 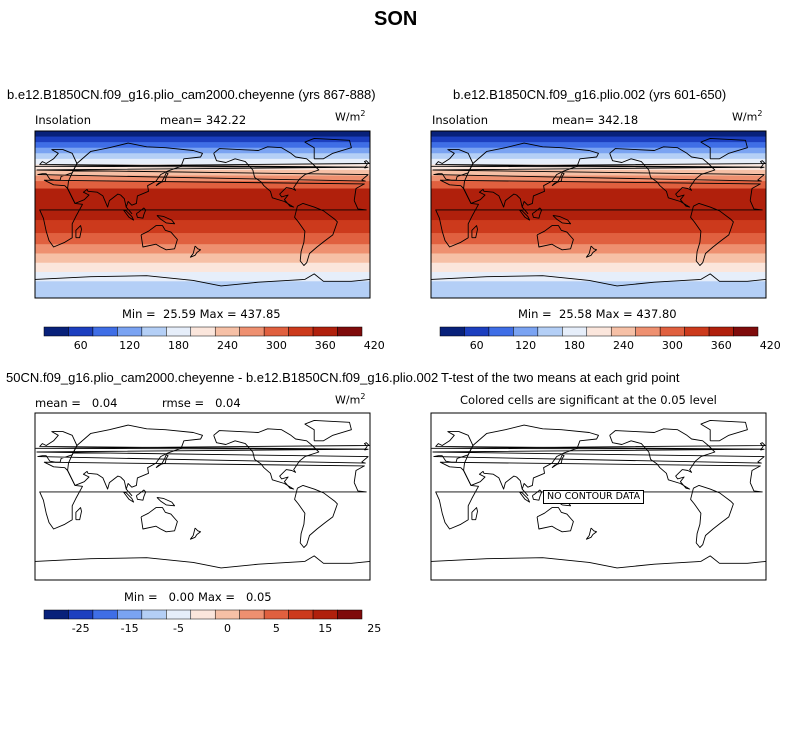 What do you see at coordinates (266, 177) in the screenshot?
I see `coast-north-america` at bounding box center [266, 177].